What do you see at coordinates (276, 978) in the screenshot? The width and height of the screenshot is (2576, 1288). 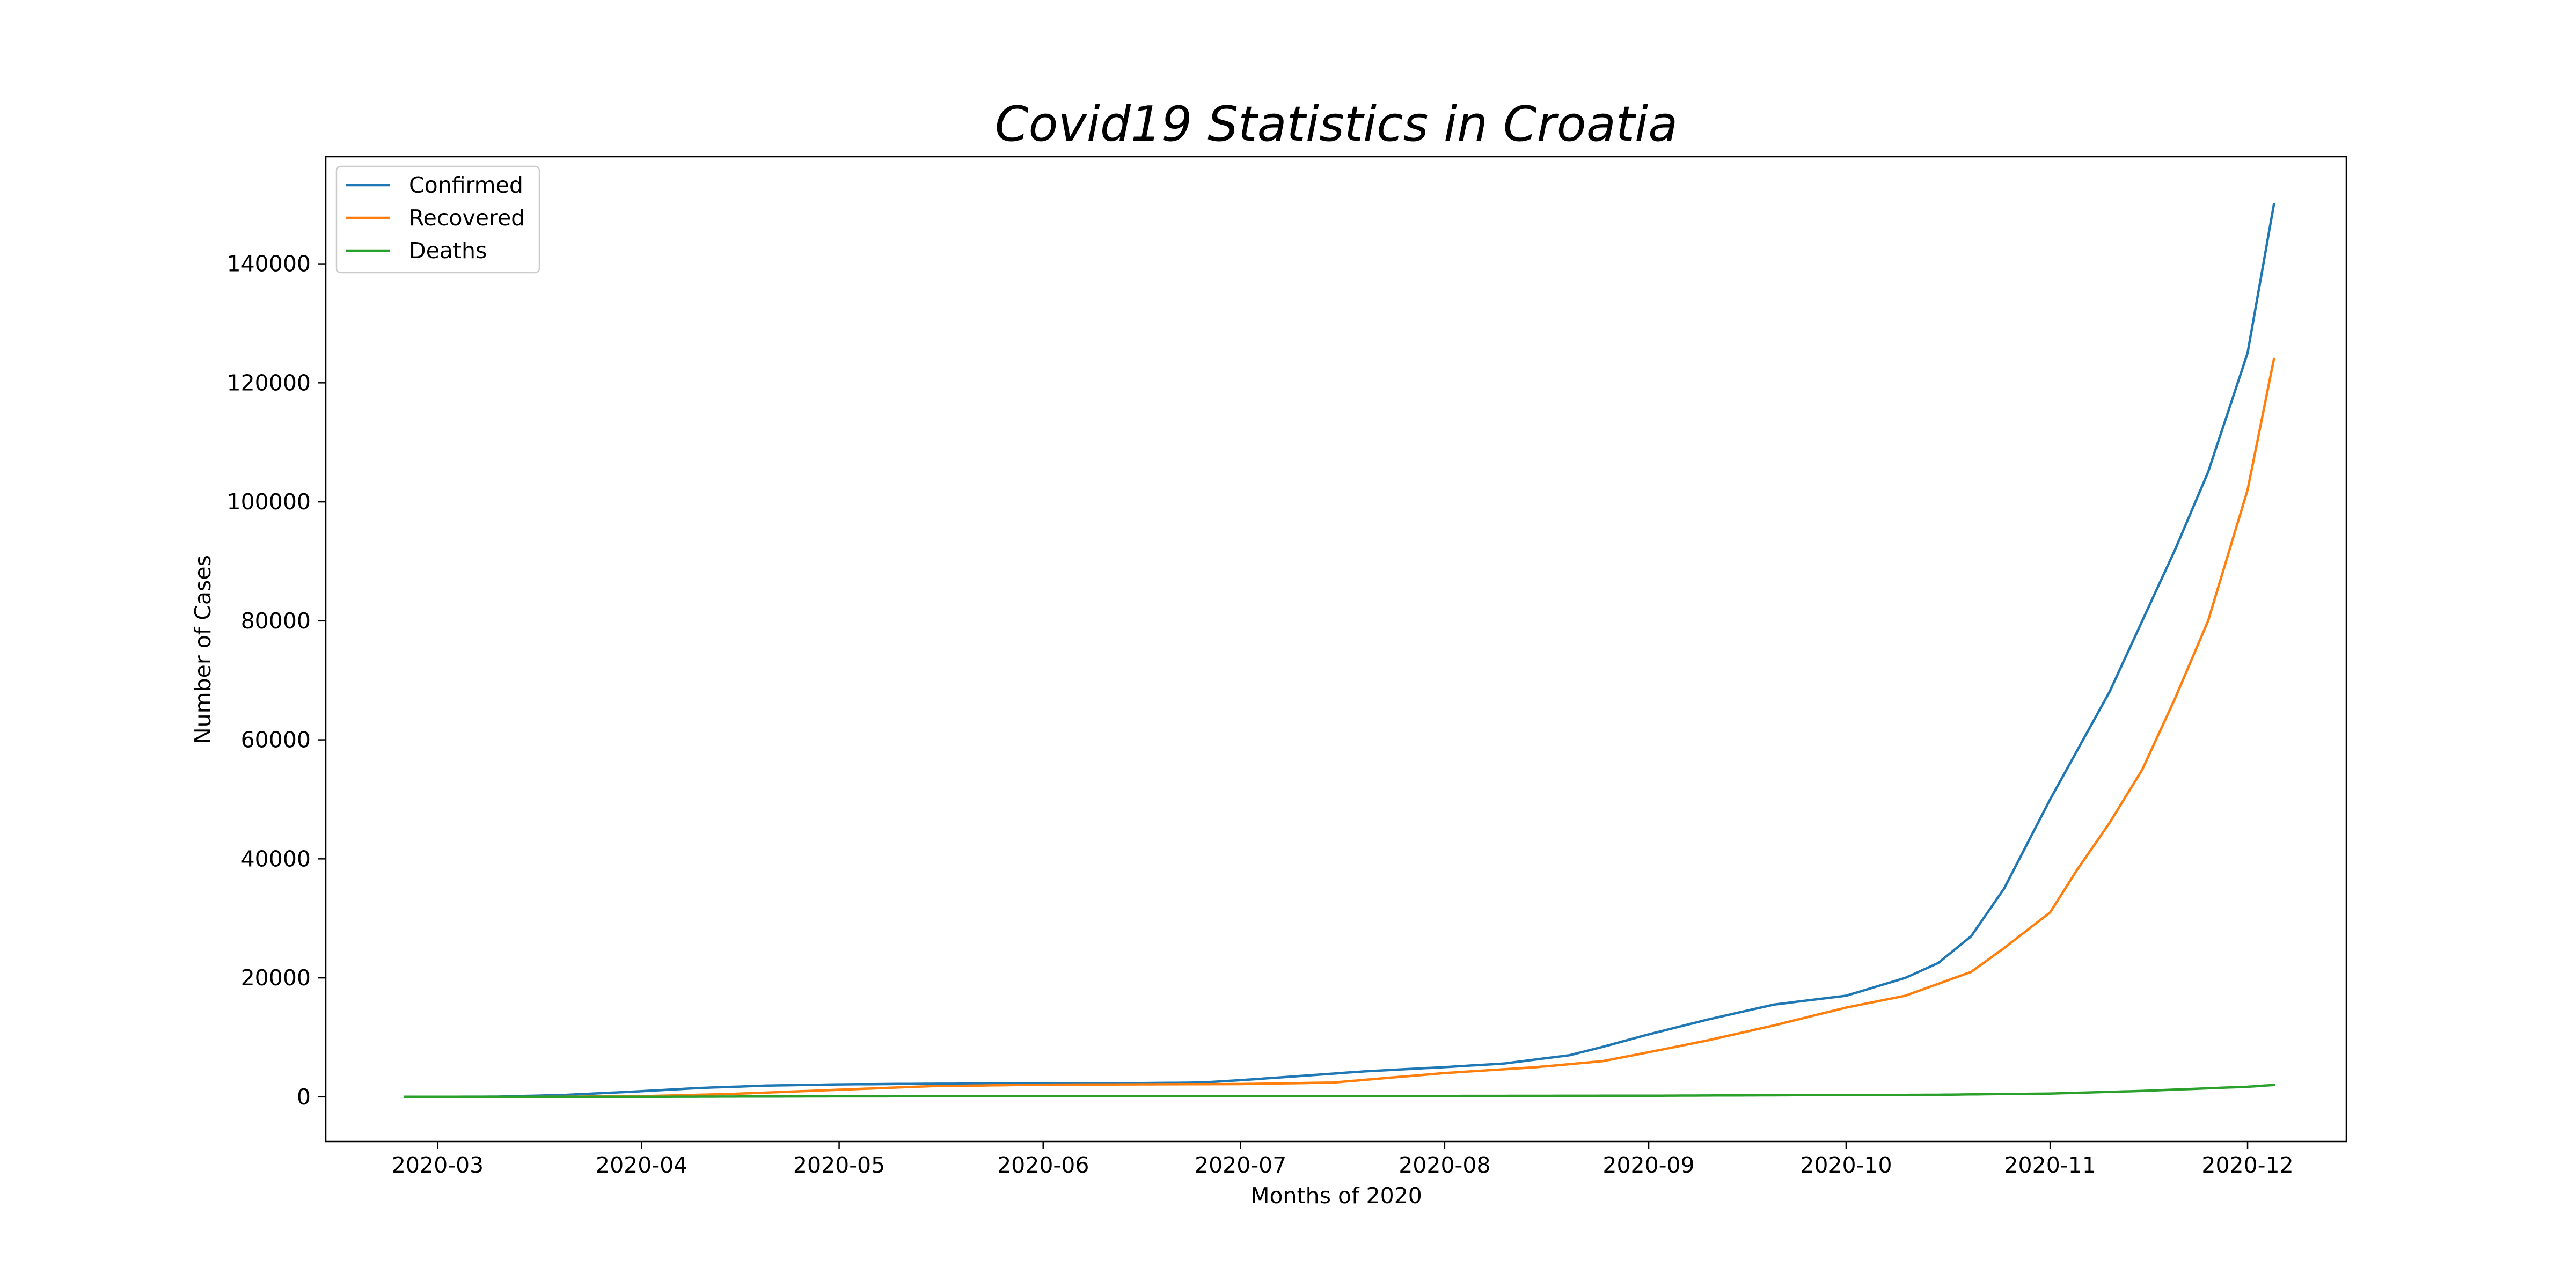 I see `y-tick-label: 20000` at bounding box center [276, 978].